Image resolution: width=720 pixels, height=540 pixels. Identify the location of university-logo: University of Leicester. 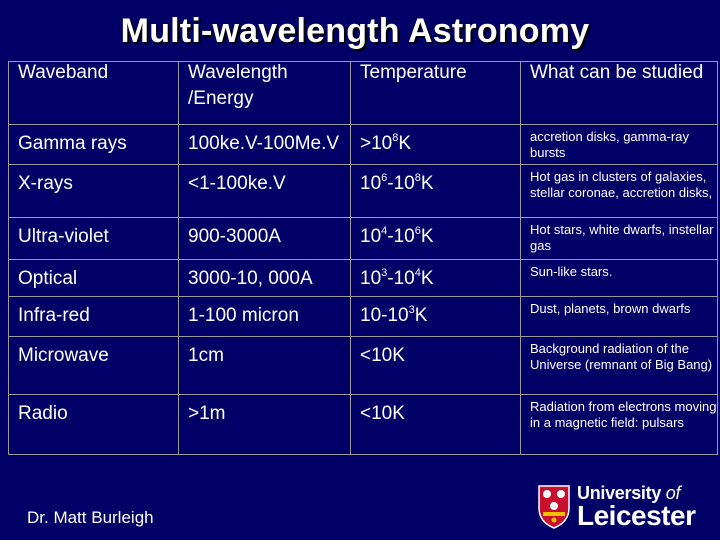
(627, 507).